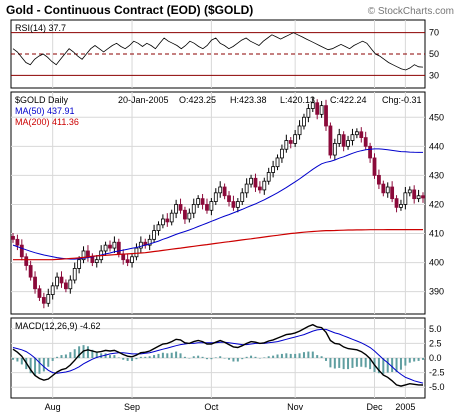 This screenshot has height=414, width=460. I want to click on price-tick-label: 430, so click(436, 175).